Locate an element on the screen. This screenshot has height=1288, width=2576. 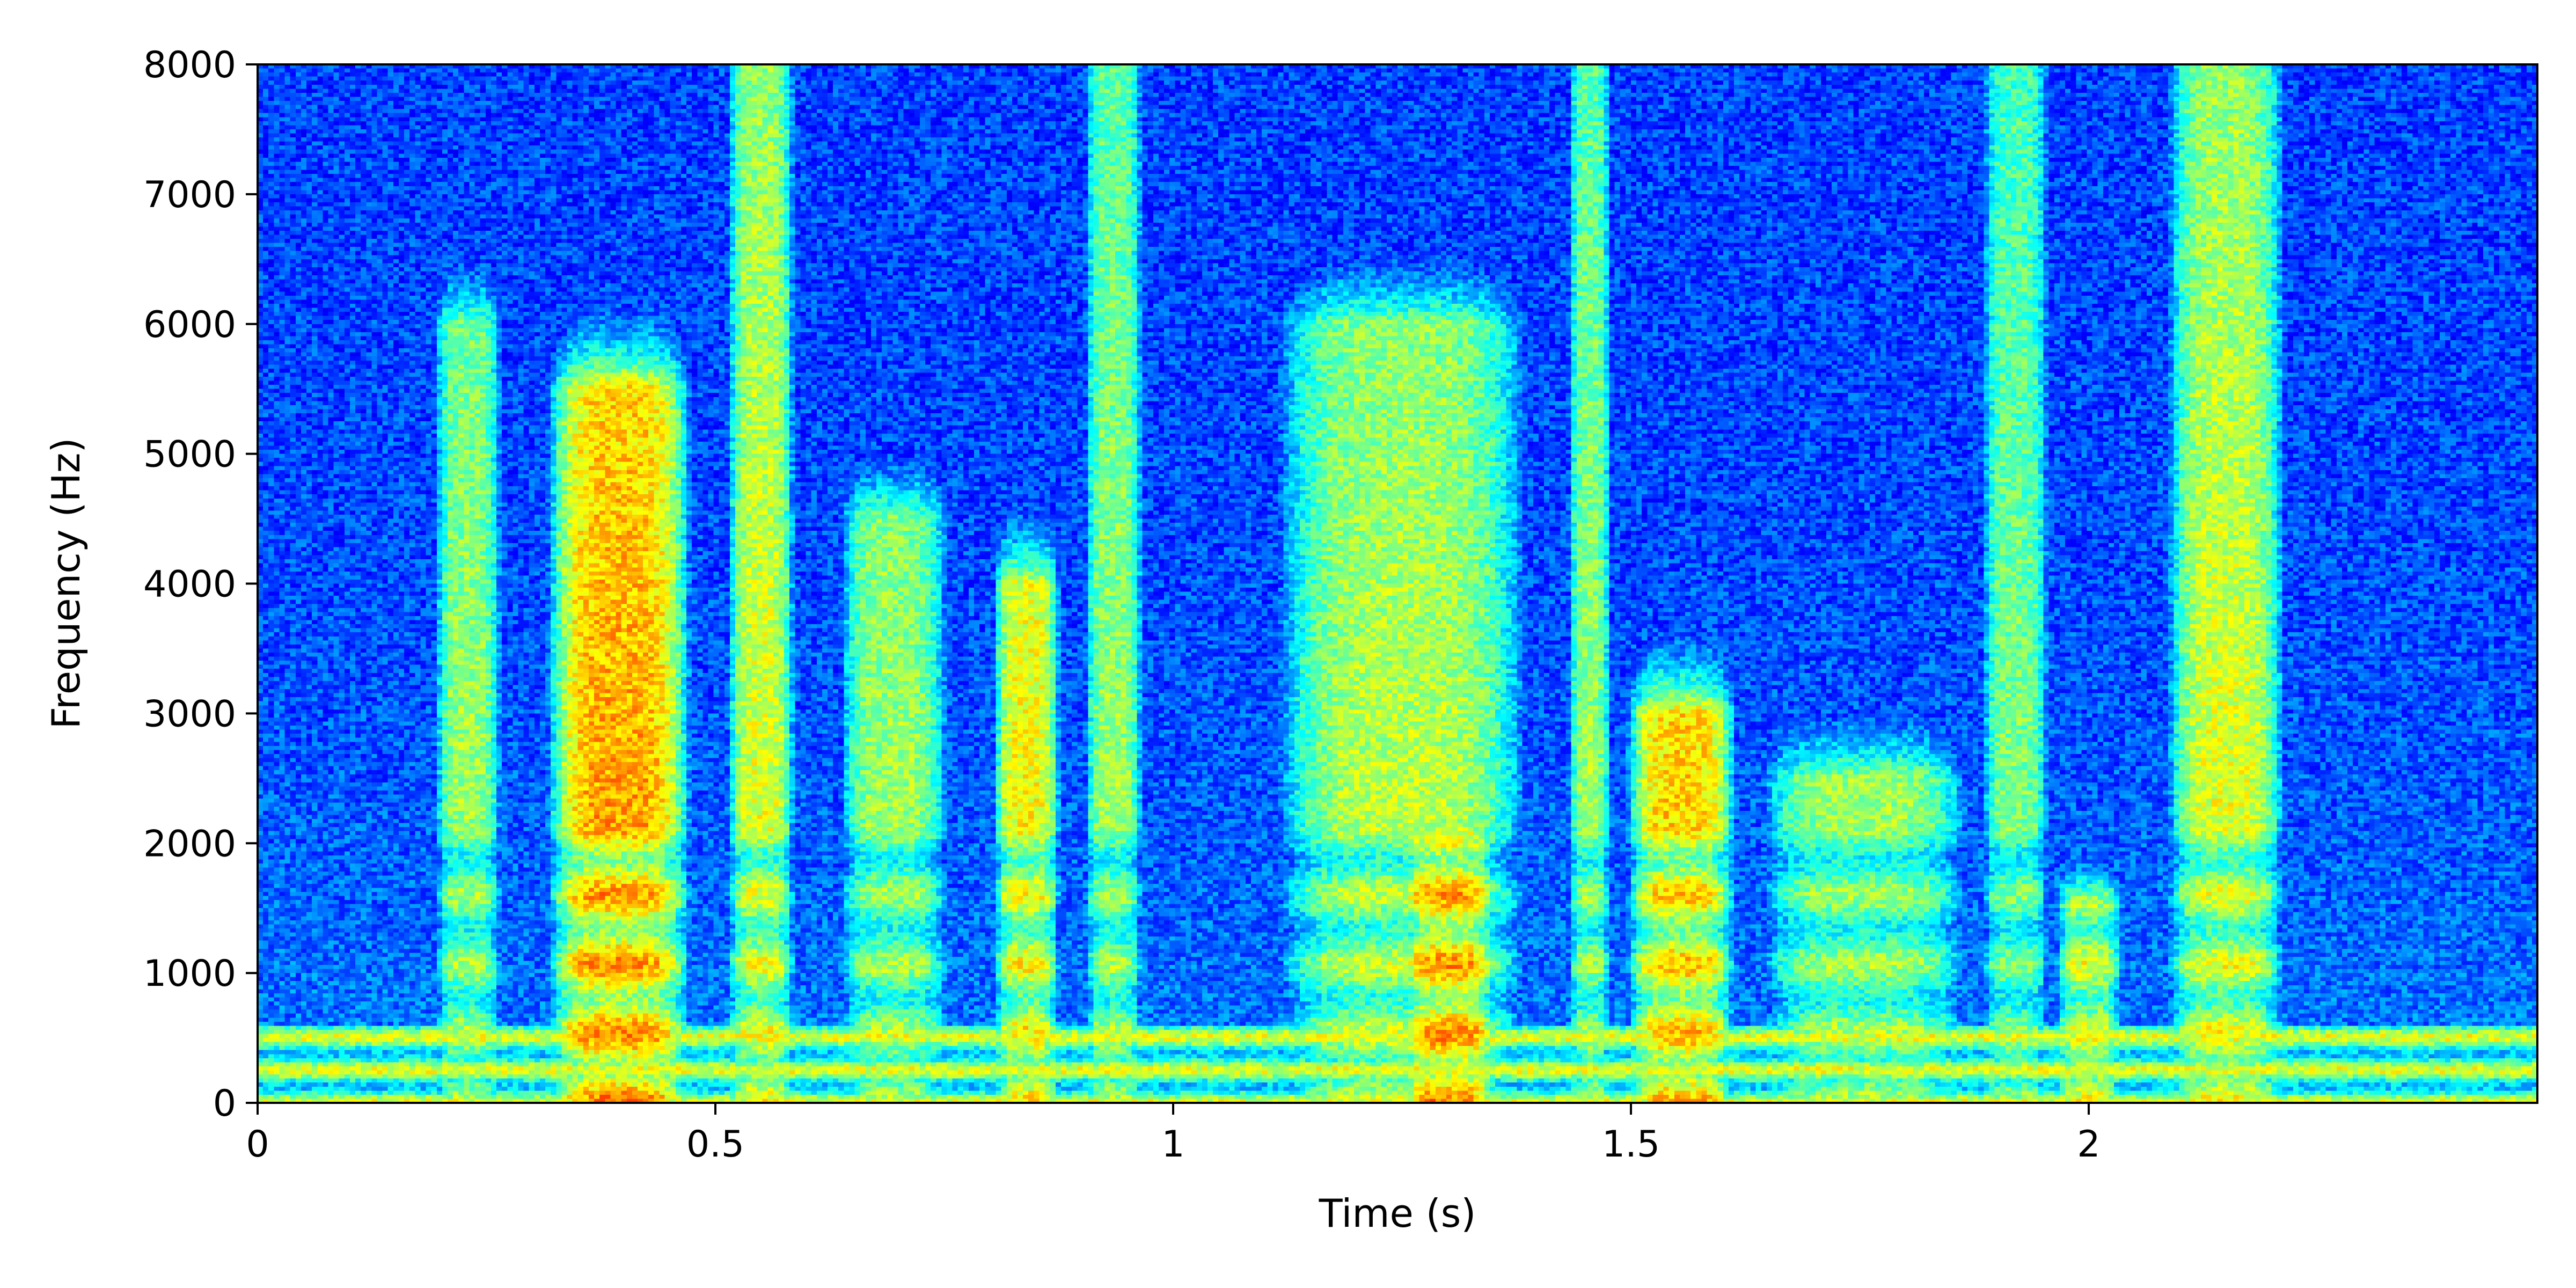
y-axis-ticks: 0 1000 2000 3000 4000 5000 6000 7000 8000 is located at coordinates (200, 584).